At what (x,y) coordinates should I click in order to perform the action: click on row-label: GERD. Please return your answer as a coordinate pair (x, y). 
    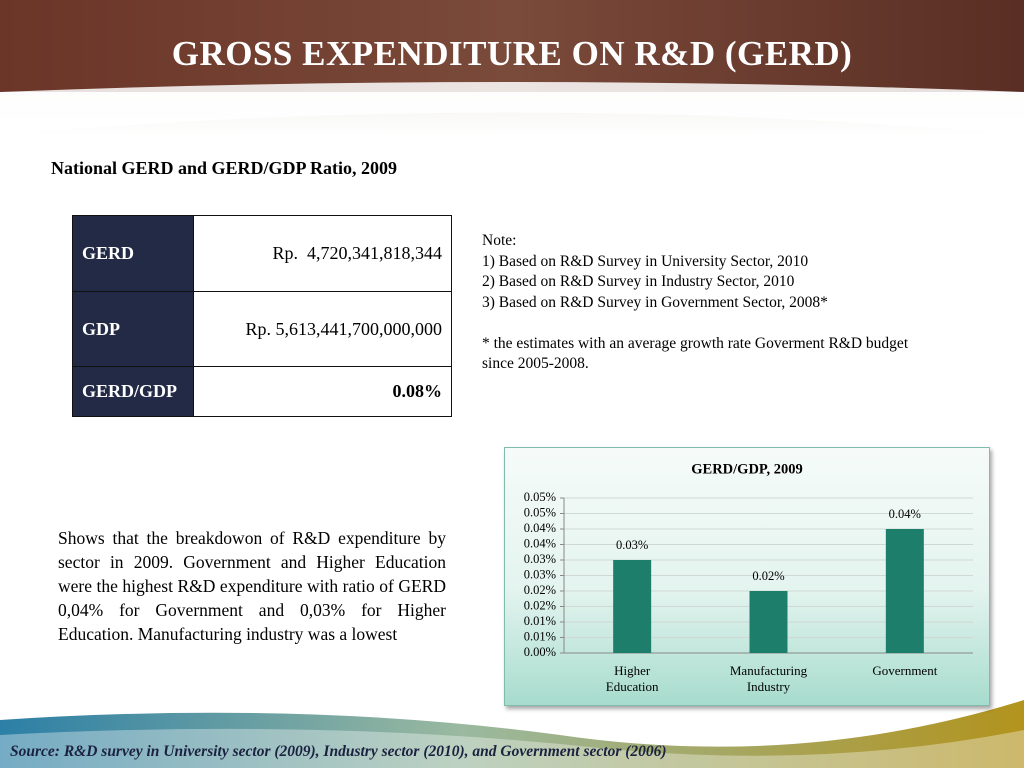
    Looking at the image, I should click on (133, 253).